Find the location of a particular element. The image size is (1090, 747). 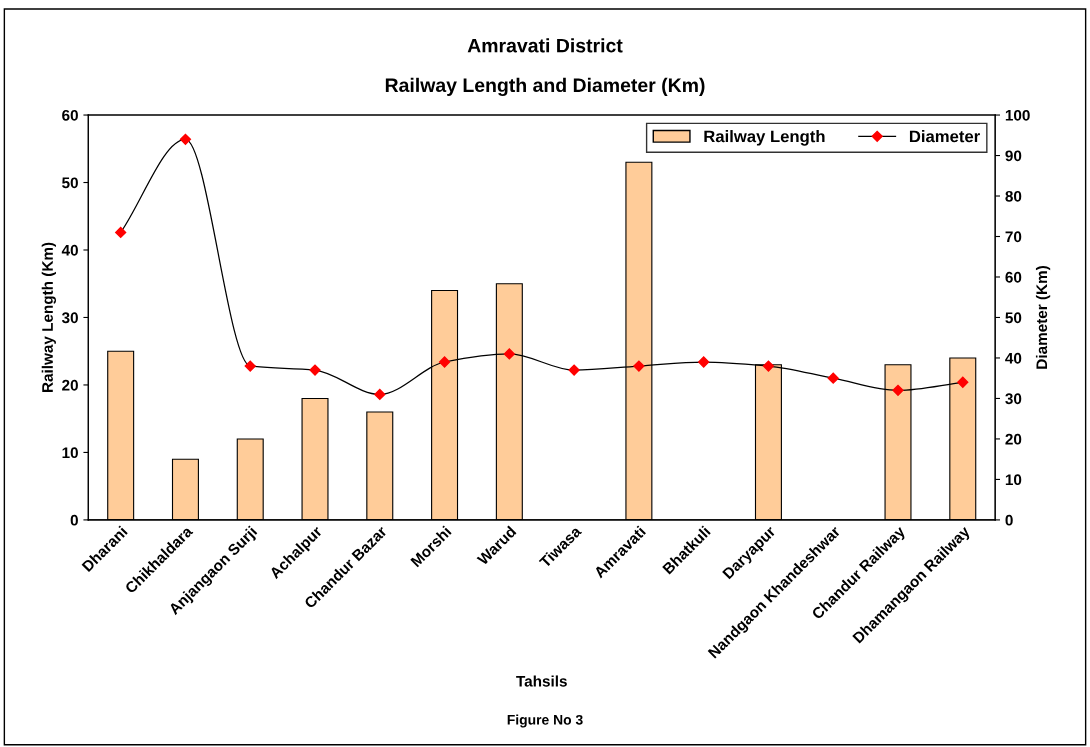

y-tick-label: 60 is located at coordinates (70, 115).